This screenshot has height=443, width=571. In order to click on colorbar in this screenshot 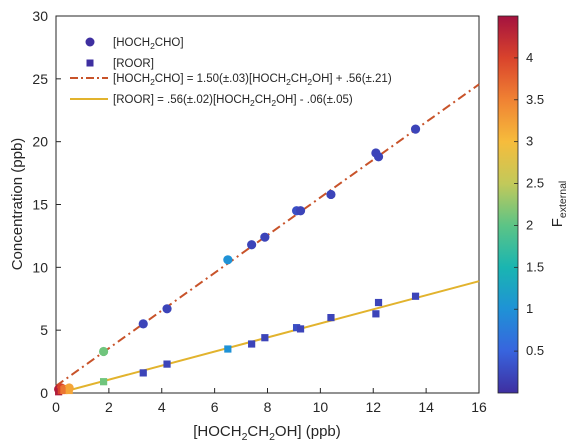, I will do `click(508, 204)`.